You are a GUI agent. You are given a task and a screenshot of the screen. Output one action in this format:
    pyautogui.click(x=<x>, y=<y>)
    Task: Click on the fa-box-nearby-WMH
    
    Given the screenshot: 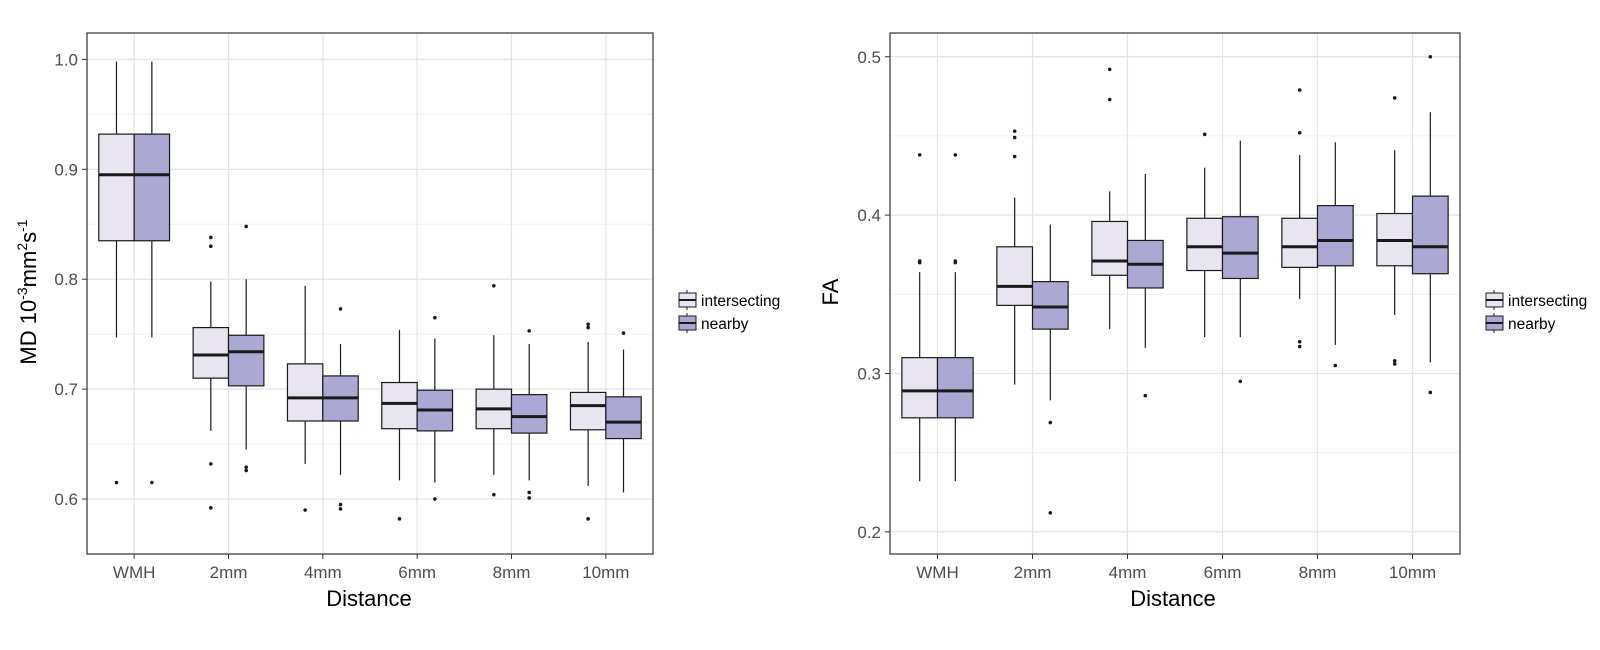 What is the action you would take?
    pyautogui.click(x=955, y=317)
    